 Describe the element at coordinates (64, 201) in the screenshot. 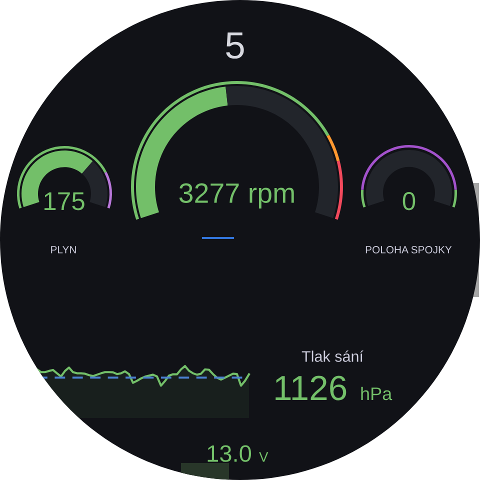

I see `text: 175` at that location.